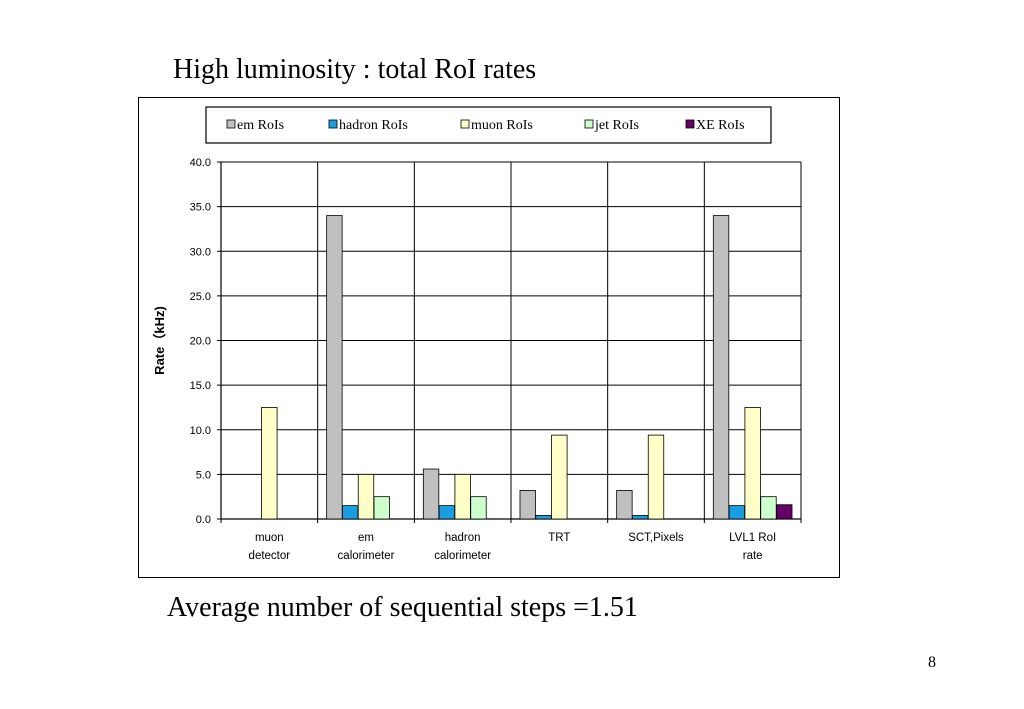 Image resolution: width=1024 pixels, height=709 pixels. Describe the element at coordinates (200, 431) in the screenshot. I see `y-tick-label: 10.0` at that location.